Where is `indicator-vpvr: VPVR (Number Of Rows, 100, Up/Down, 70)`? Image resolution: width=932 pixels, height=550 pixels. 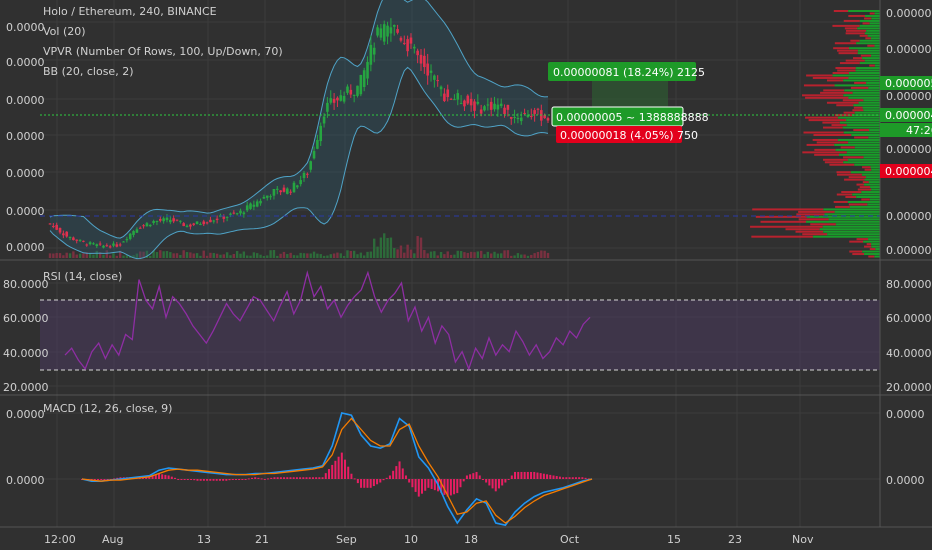
indicator-vpvr: VPVR (Number Of Rows, 100, Up/Down, 70) is located at coordinates (163, 51).